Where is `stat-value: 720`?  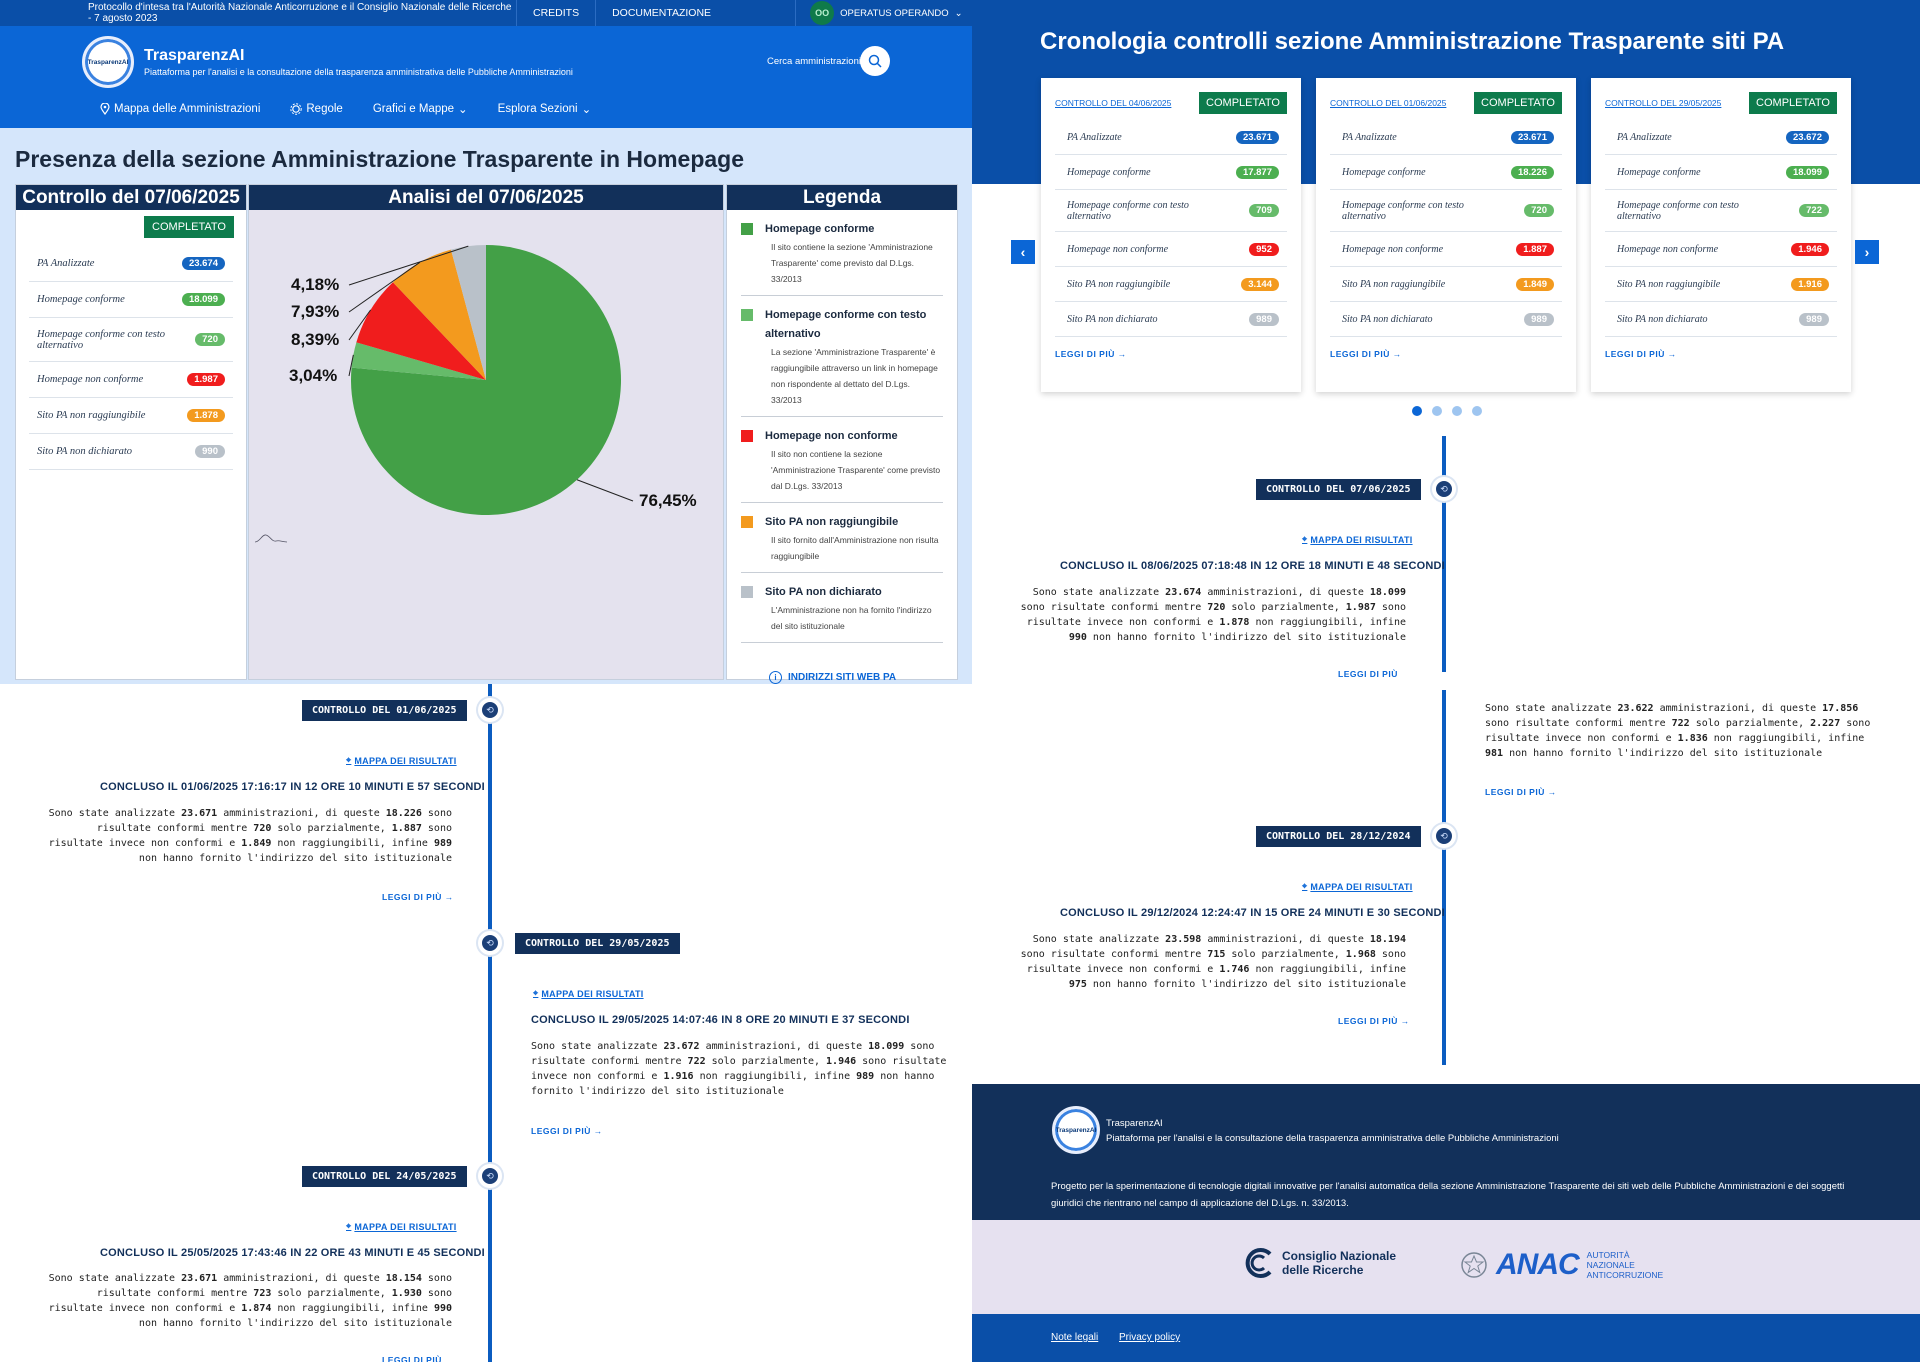
stat-value: 720 is located at coordinates (210, 339).